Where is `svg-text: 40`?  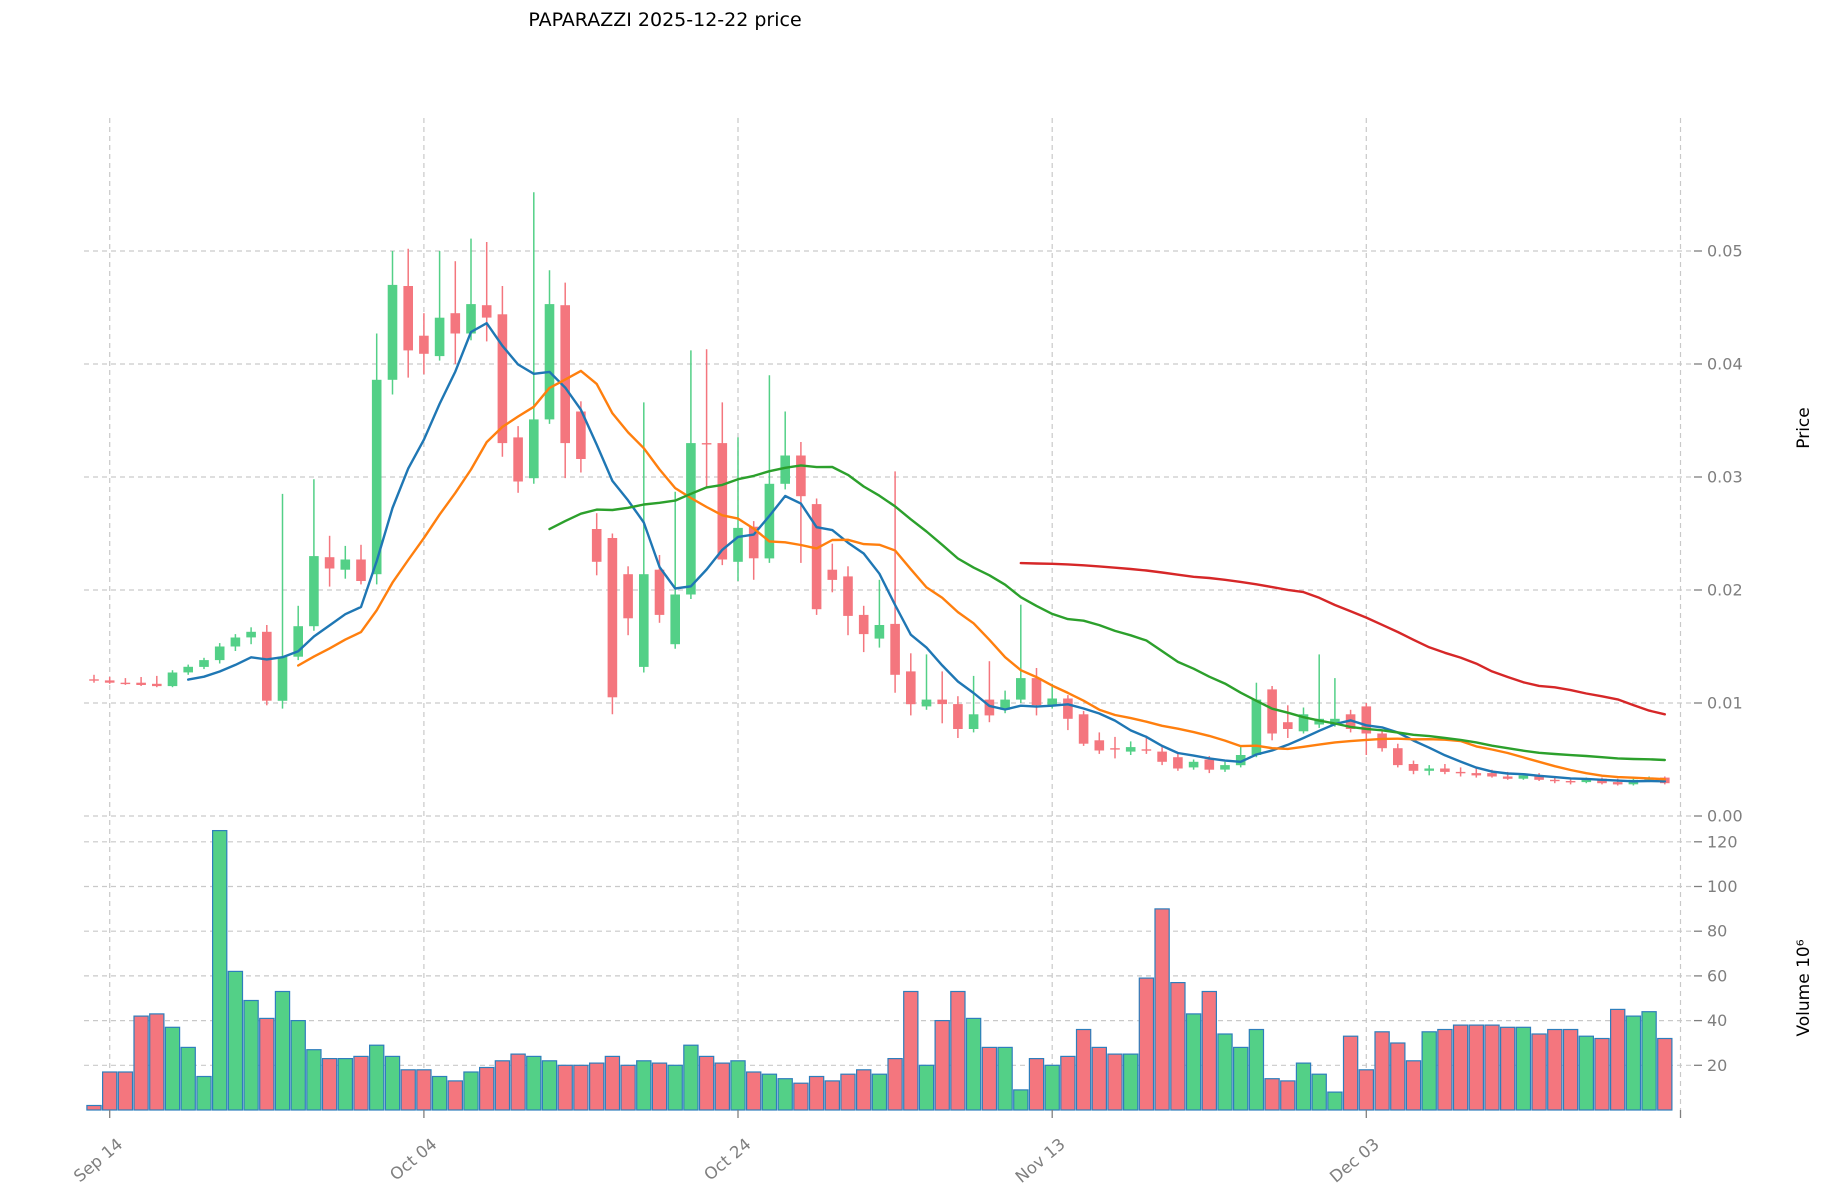 svg-text: 40 is located at coordinates (1717, 1020).